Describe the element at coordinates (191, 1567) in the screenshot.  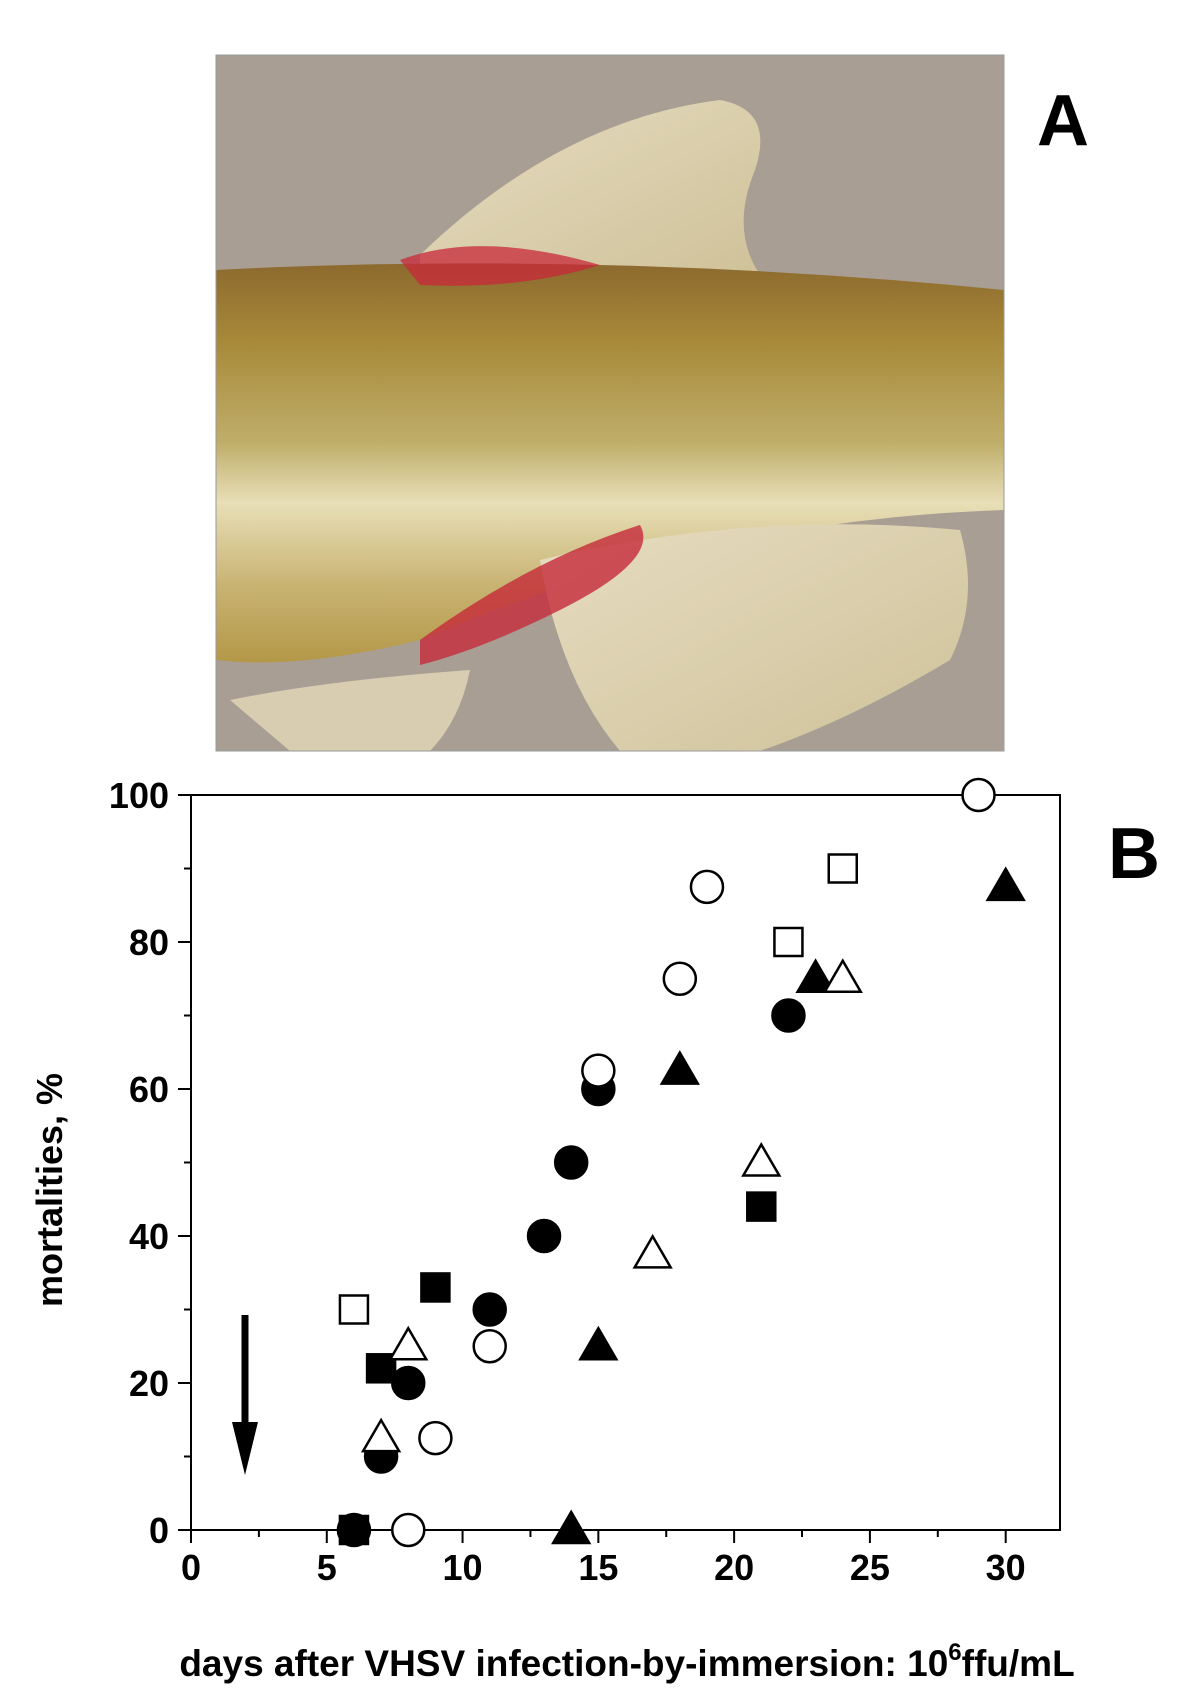
I see `x-tick-label: 0` at that location.